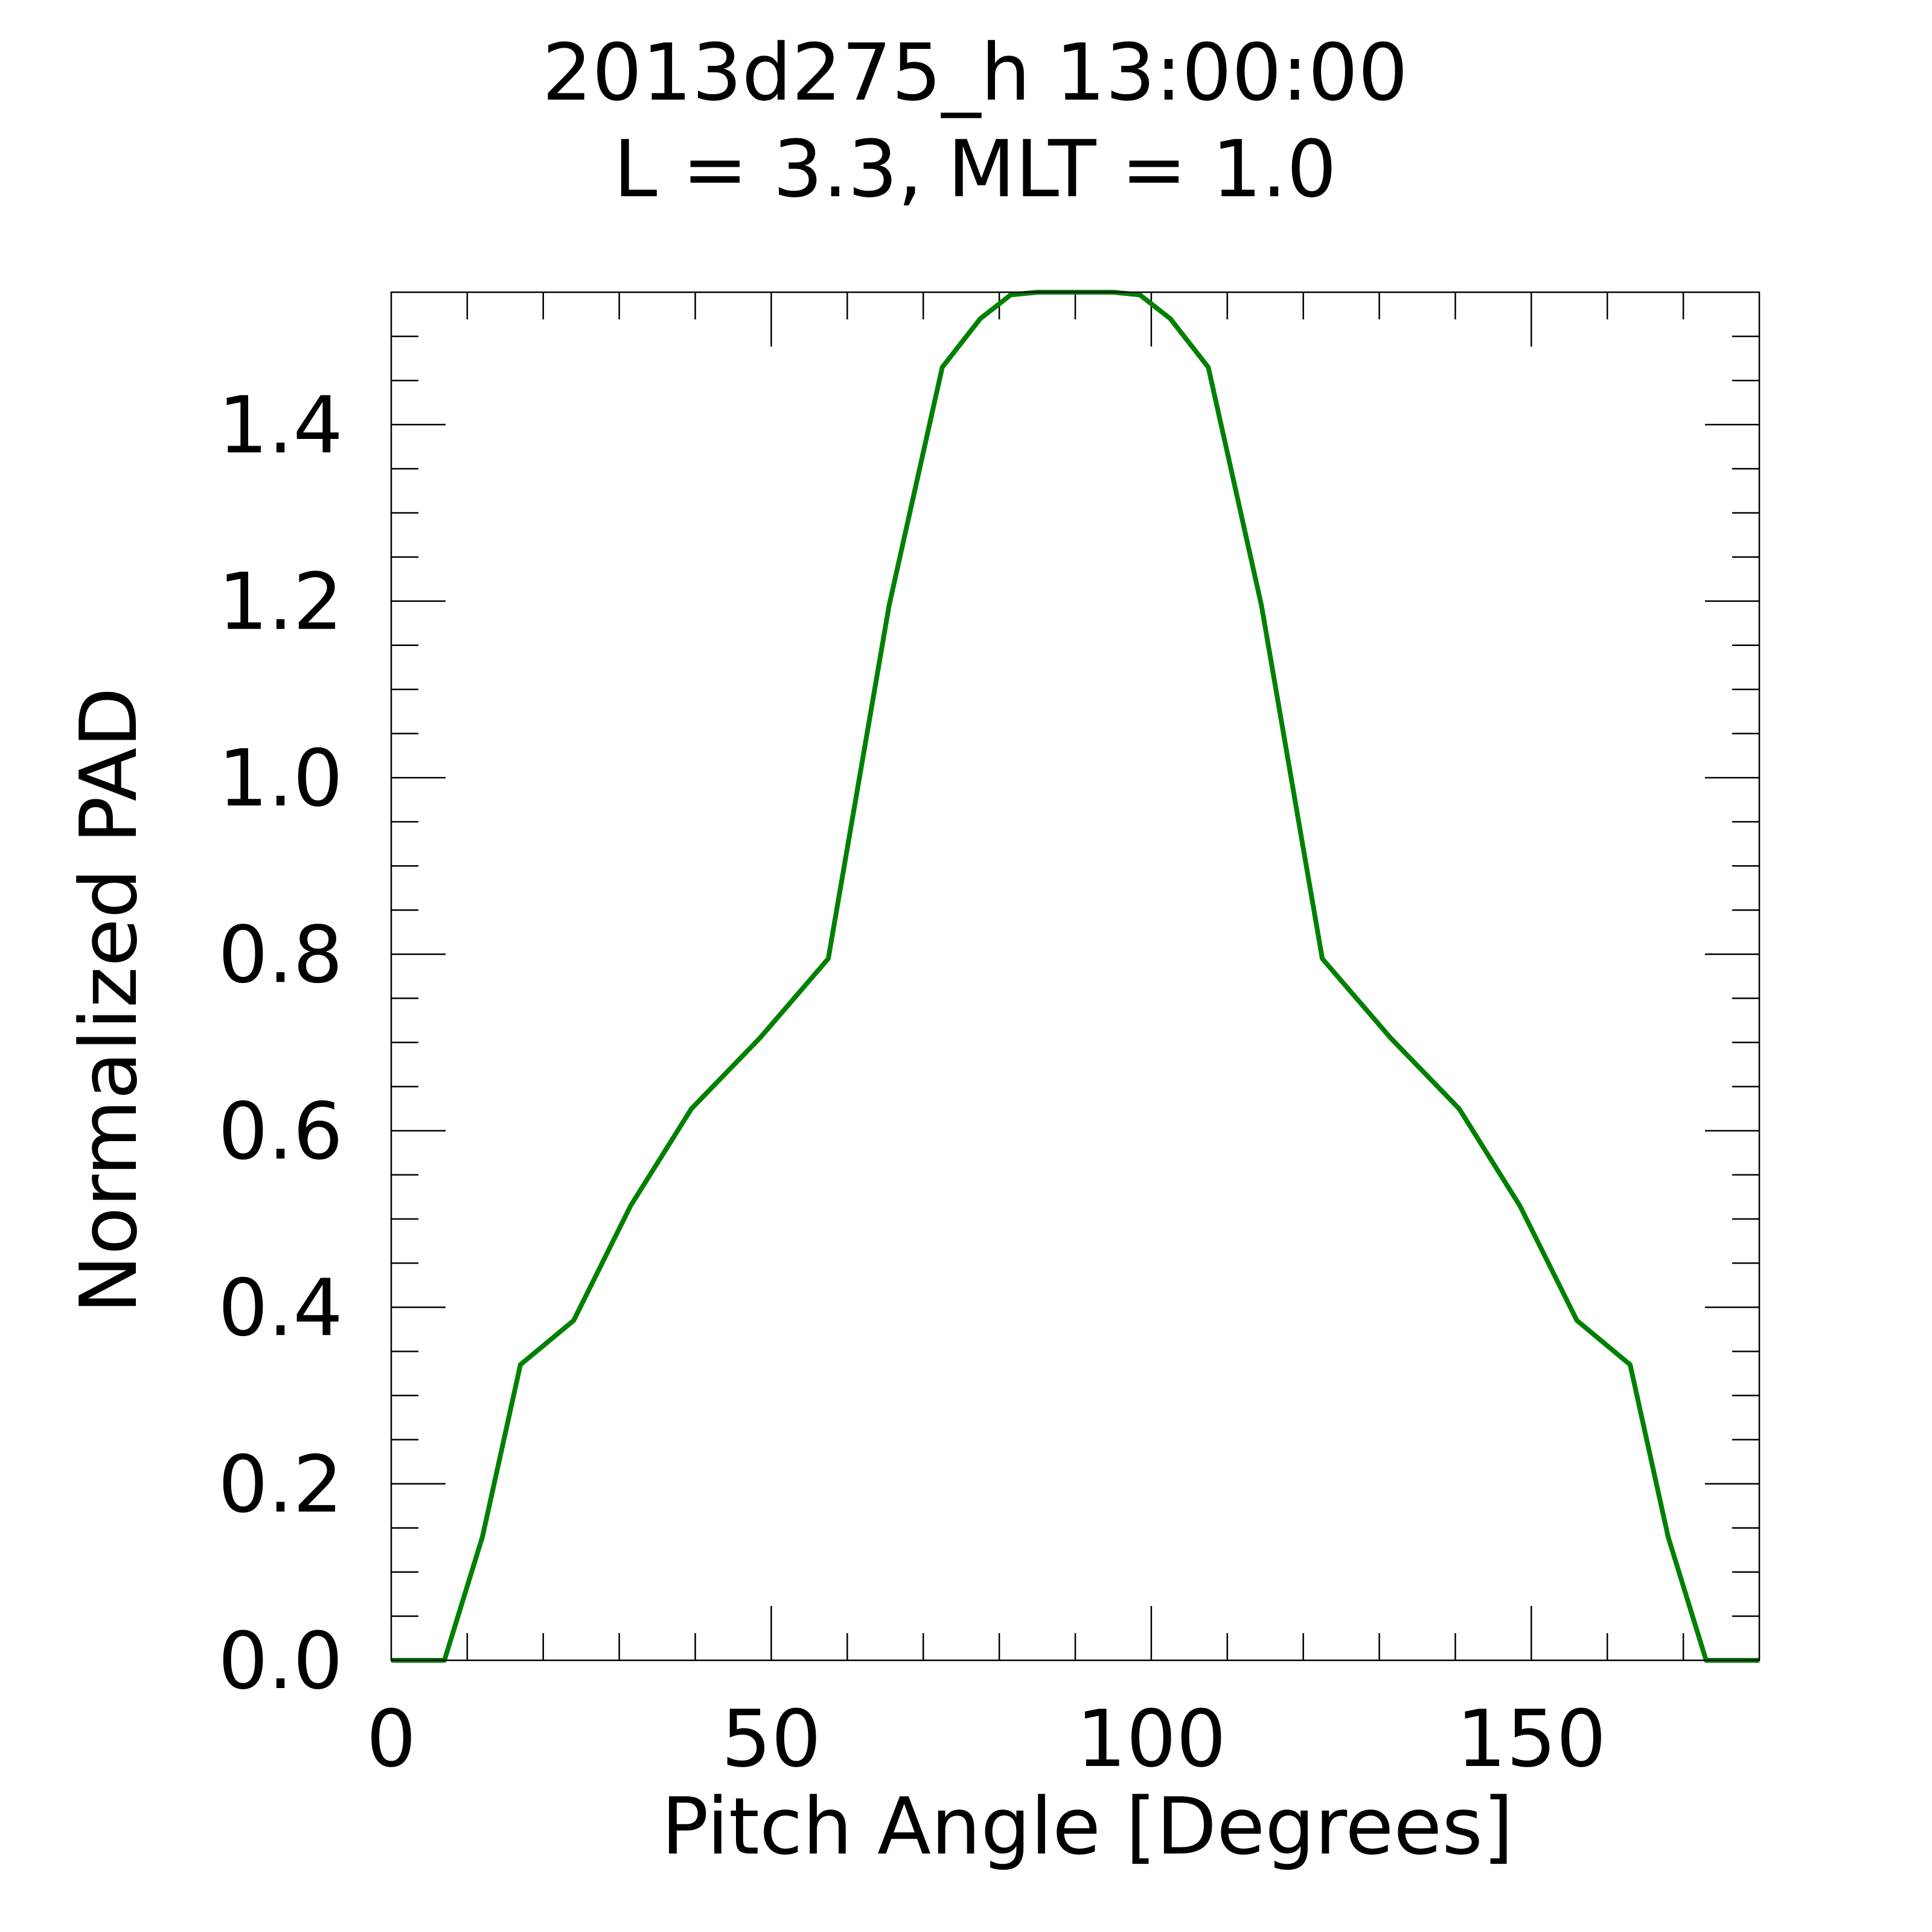  I want to click on x-axis-label: Pitch Angle [Degrees], so click(1087, 1826).